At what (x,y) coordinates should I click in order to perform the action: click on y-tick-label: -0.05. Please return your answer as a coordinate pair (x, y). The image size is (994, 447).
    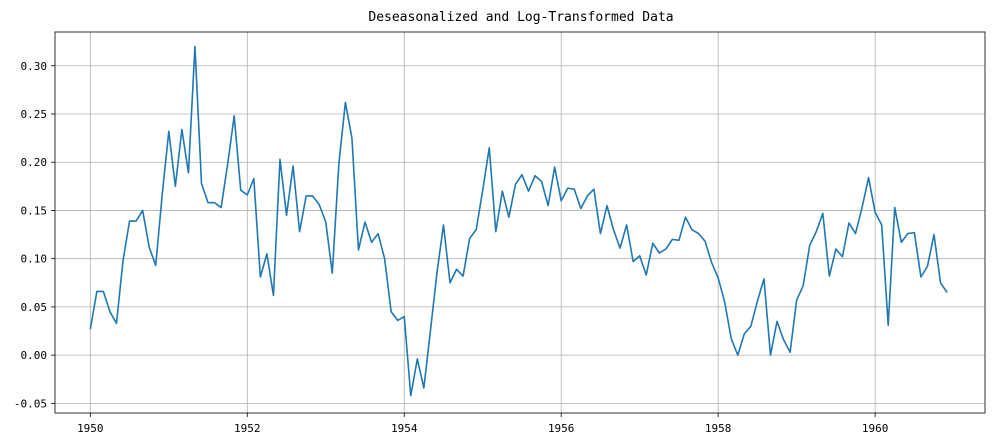
    Looking at the image, I should click on (30, 403).